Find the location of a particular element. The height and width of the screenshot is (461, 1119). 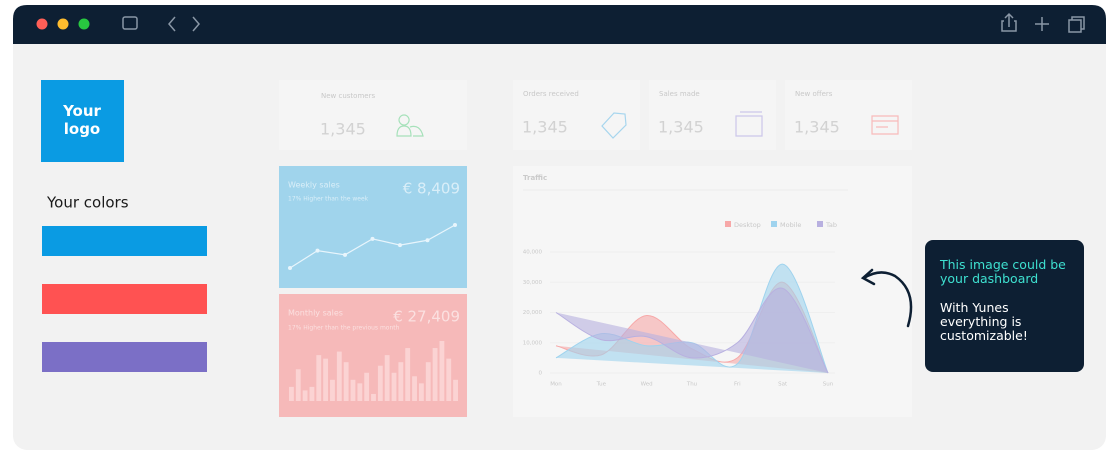

new-tab-button is located at coordinates (1042, 24).